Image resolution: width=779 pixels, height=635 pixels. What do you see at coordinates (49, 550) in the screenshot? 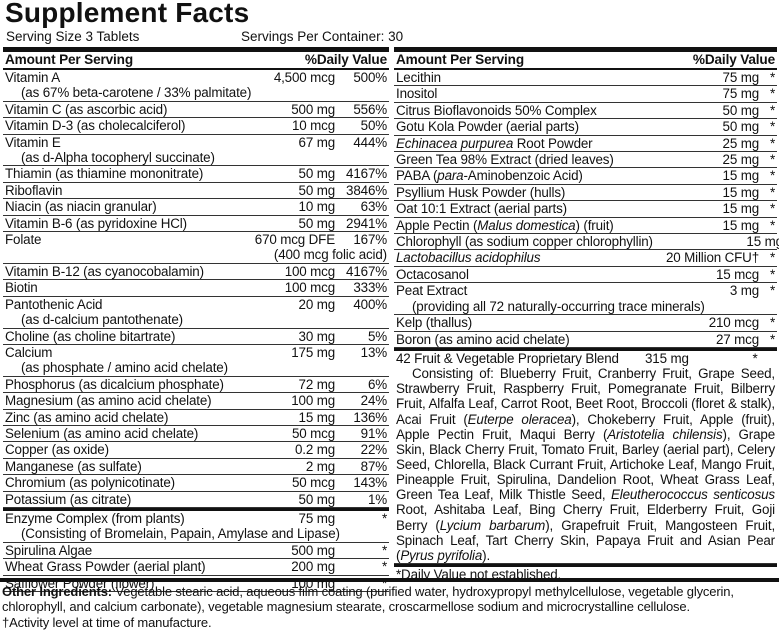
I see `nutrient-name: Spirulina Algae` at bounding box center [49, 550].